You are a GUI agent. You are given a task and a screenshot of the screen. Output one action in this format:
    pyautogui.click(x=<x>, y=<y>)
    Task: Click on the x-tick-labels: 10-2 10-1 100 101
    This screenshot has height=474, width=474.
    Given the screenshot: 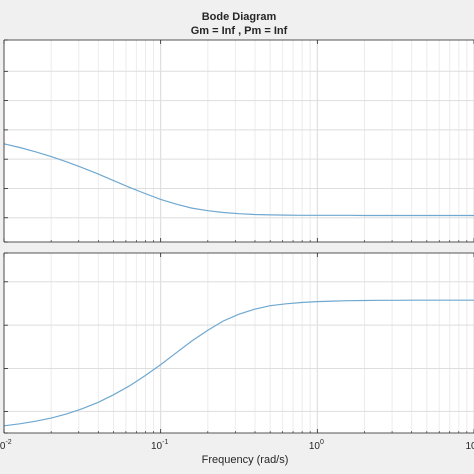 What is the action you would take?
    pyautogui.click(x=237, y=445)
    